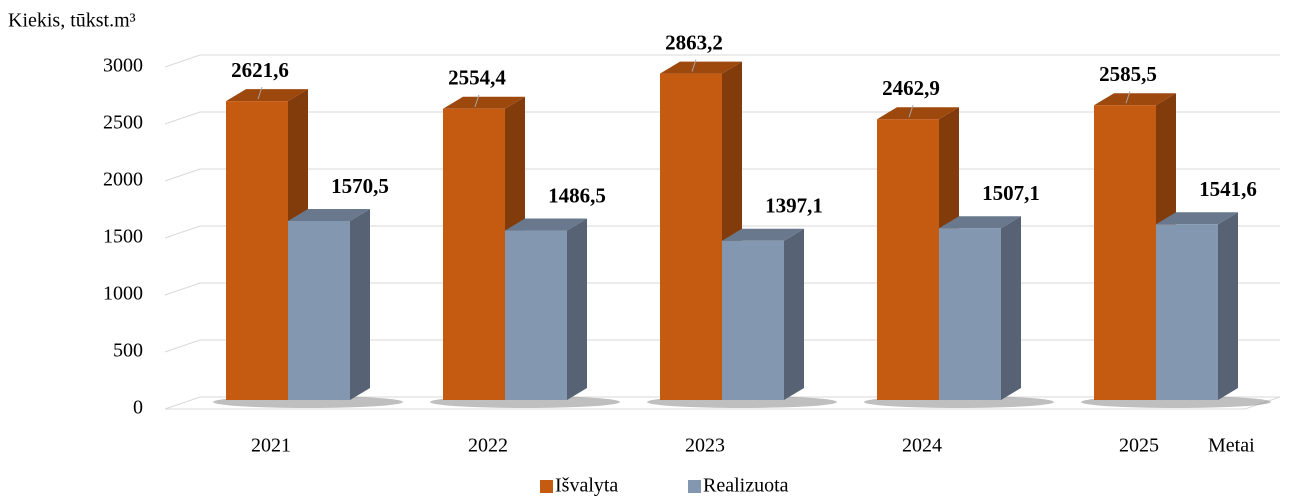 Image resolution: width=1291 pixels, height=499 pixels. What do you see at coordinates (123, 123) in the screenshot?
I see `y-tick-label: 2500` at bounding box center [123, 123].